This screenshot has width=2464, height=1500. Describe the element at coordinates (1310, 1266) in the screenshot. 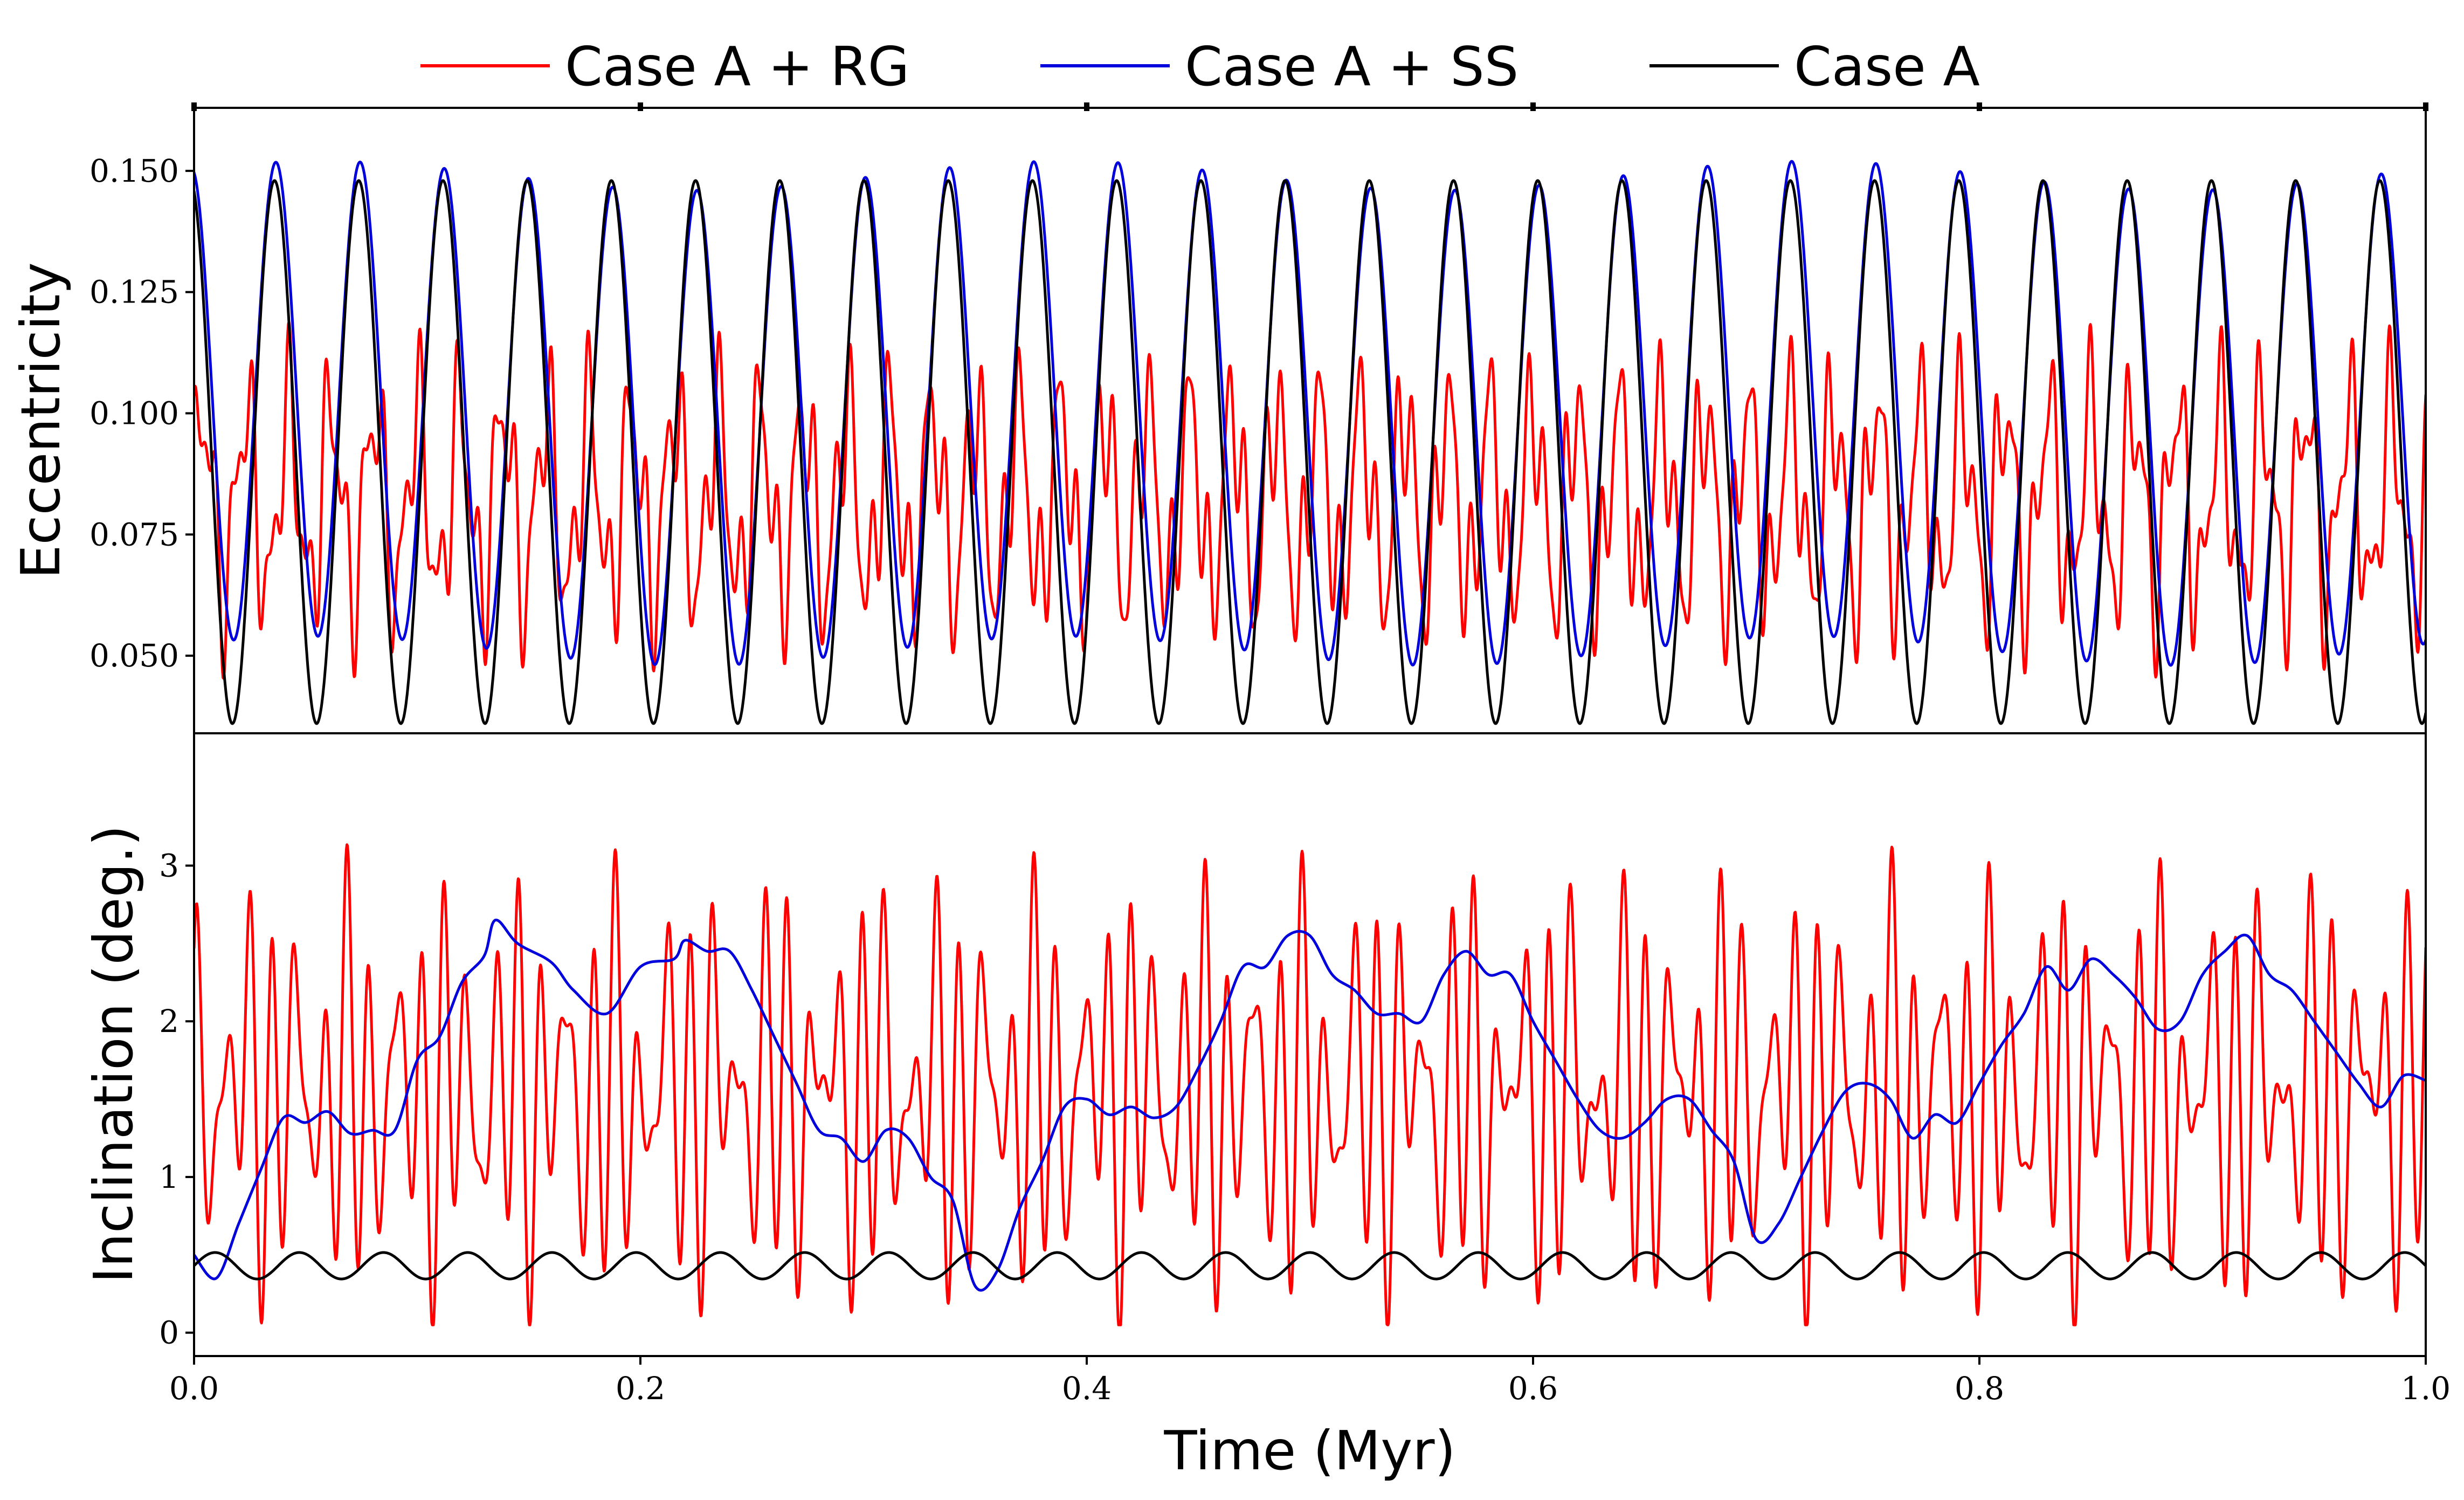

I see `inclination-series-case-a` at that location.